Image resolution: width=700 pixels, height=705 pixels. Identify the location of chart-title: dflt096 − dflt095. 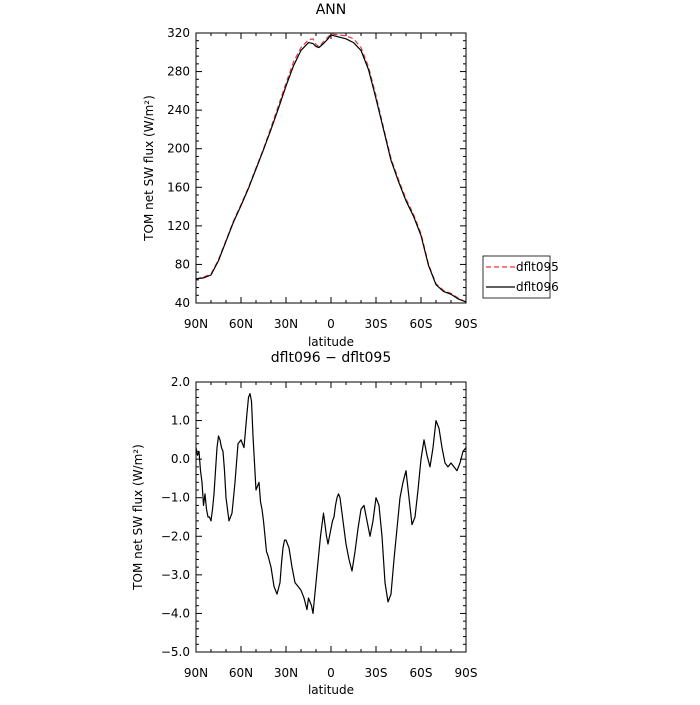
(331, 358).